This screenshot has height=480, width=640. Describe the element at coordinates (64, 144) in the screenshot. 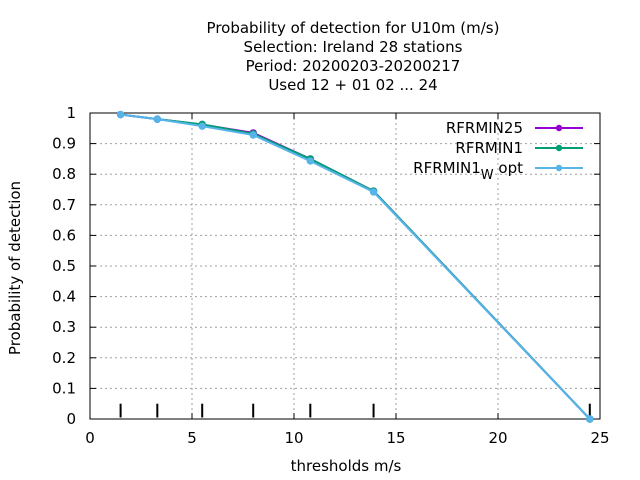

I see `y-tick-label: 0.9` at that location.